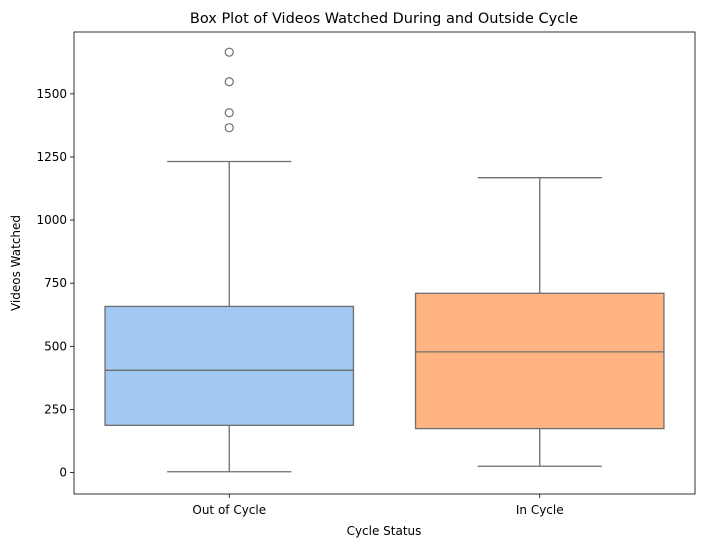  I want to click on y-axis-label: Videos Watched, so click(16, 263).